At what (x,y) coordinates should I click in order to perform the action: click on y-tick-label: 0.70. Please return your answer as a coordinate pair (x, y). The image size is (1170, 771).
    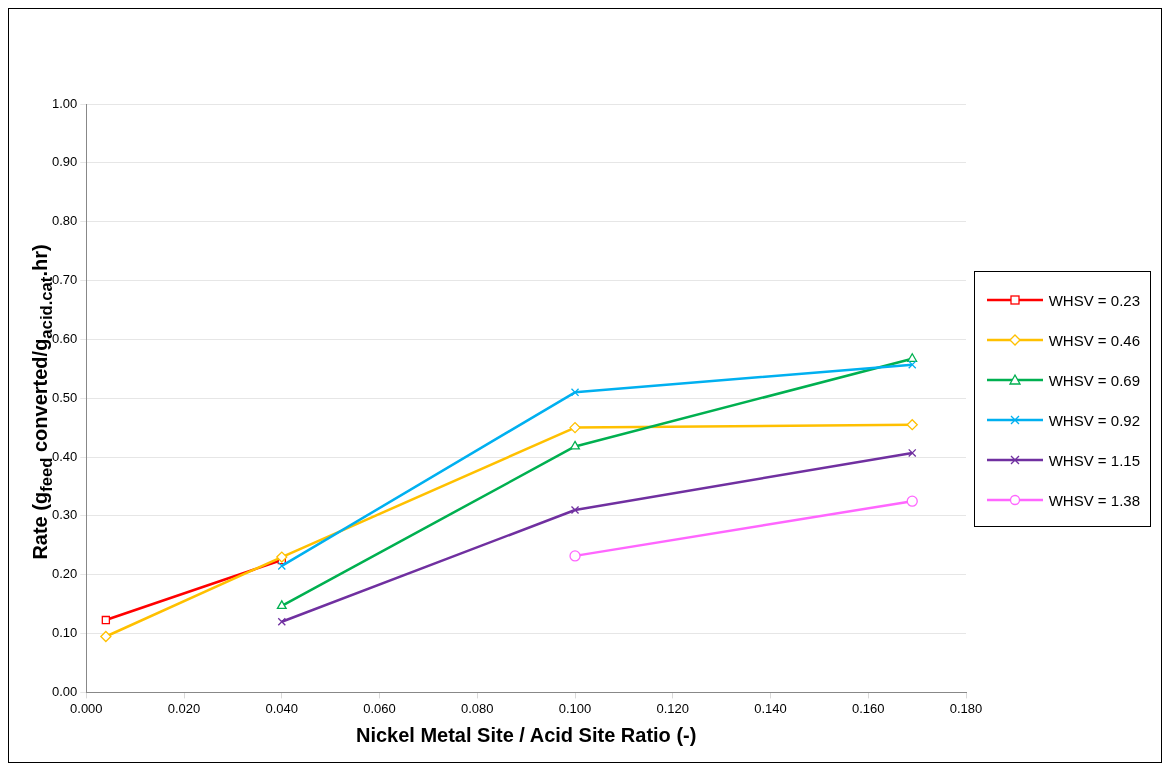
    Looking at the image, I should click on (64, 280).